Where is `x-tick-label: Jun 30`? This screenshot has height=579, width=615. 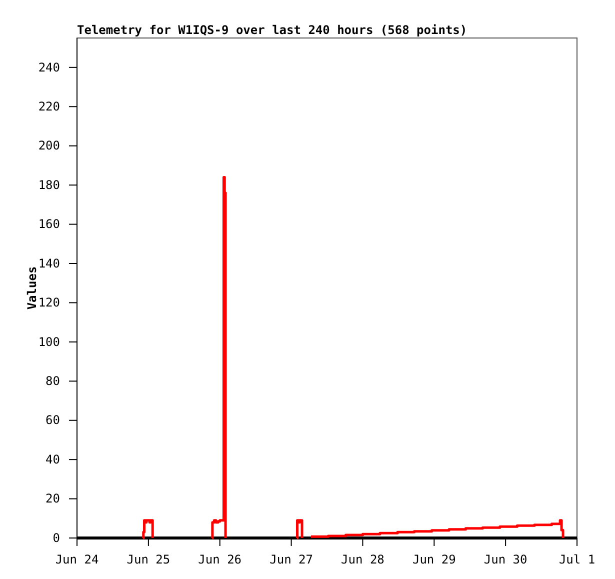 x-tick-label: Jun 30 is located at coordinates (506, 559).